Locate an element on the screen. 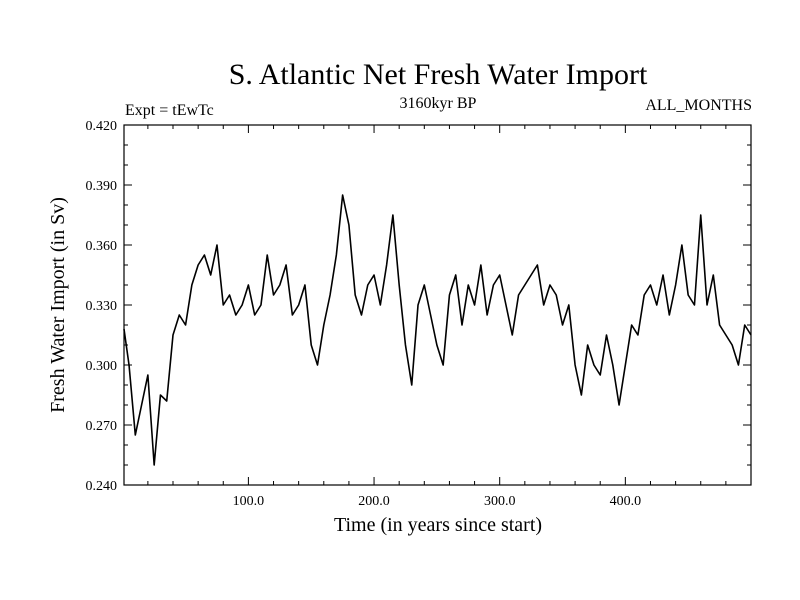 The image size is (800, 600). y-tick-label: 0.300 is located at coordinates (102, 366).